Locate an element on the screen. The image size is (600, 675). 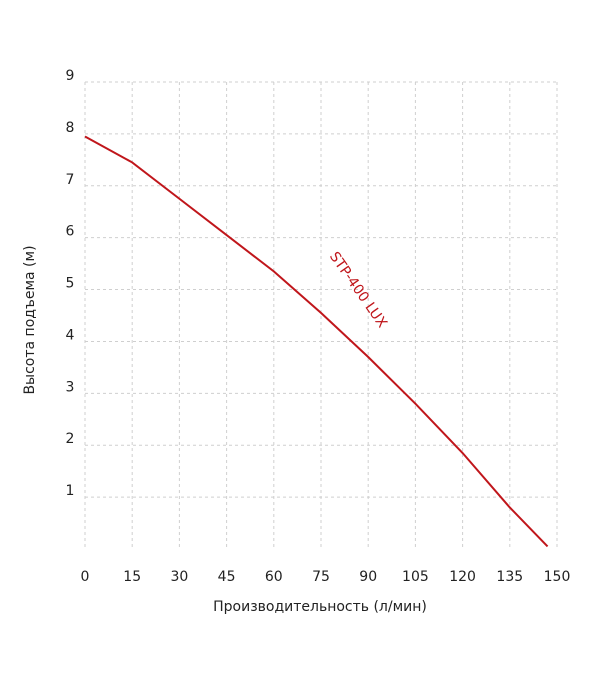
x-tick-label: 150 is located at coordinates (557, 577).